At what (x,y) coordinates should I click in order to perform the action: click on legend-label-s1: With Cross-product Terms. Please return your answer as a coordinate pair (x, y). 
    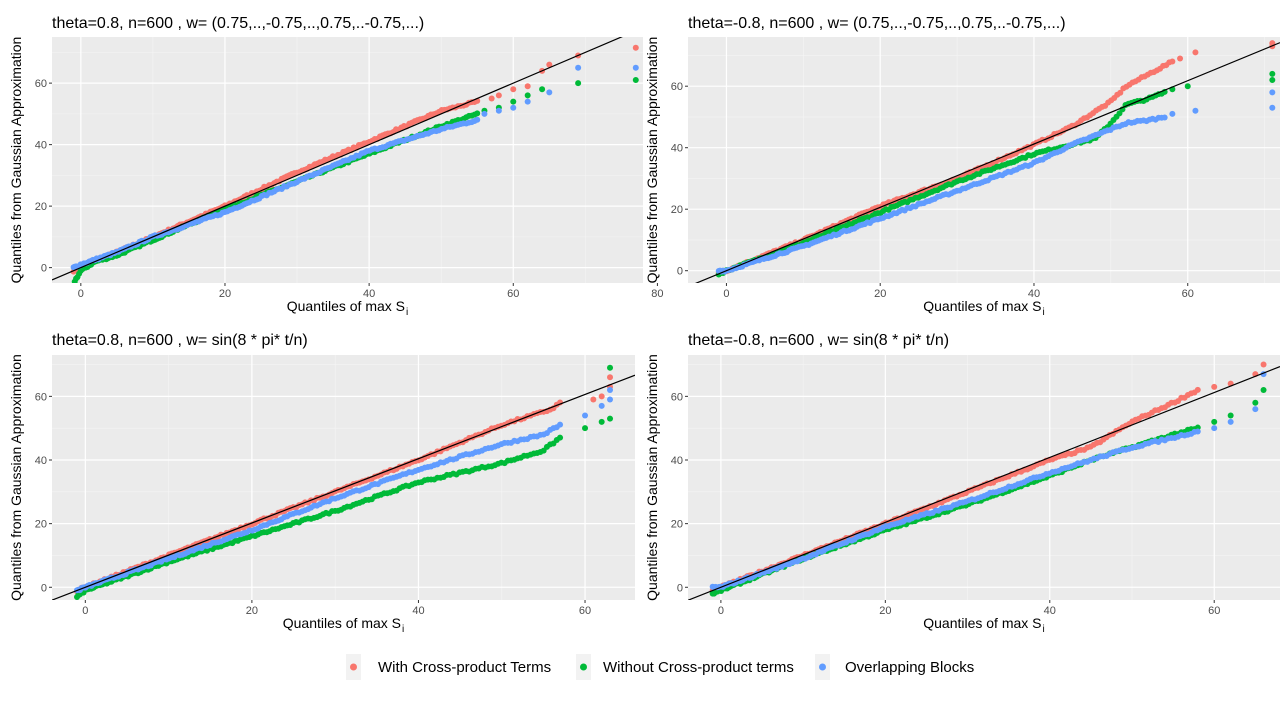
    Looking at the image, I should click on (464, 667).